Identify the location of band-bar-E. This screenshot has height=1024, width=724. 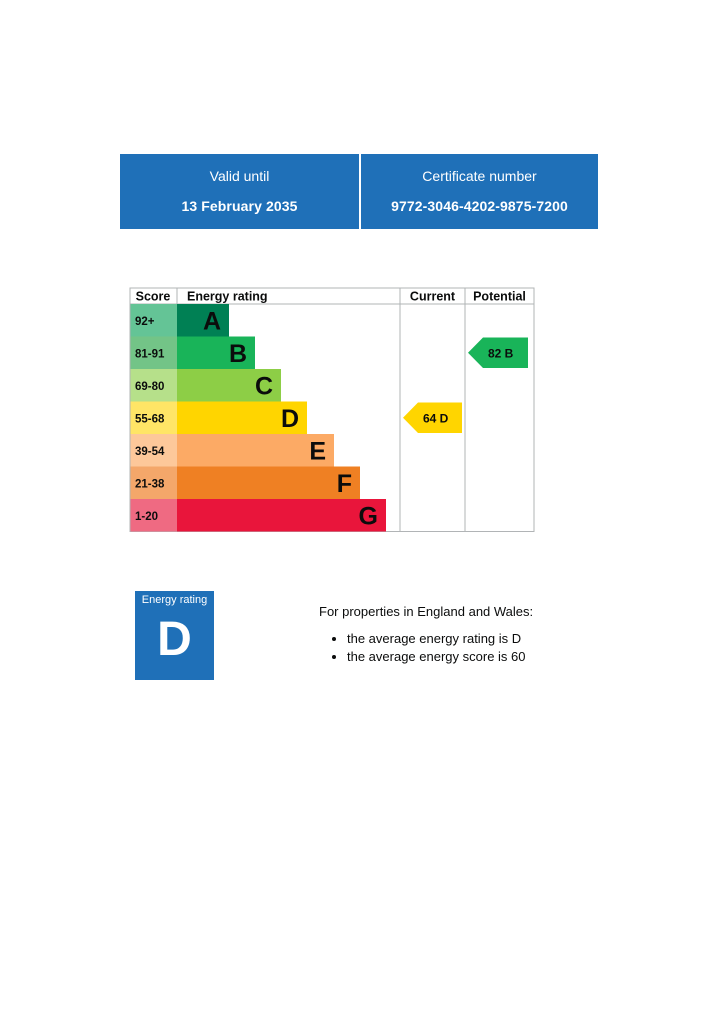
(255, 450).